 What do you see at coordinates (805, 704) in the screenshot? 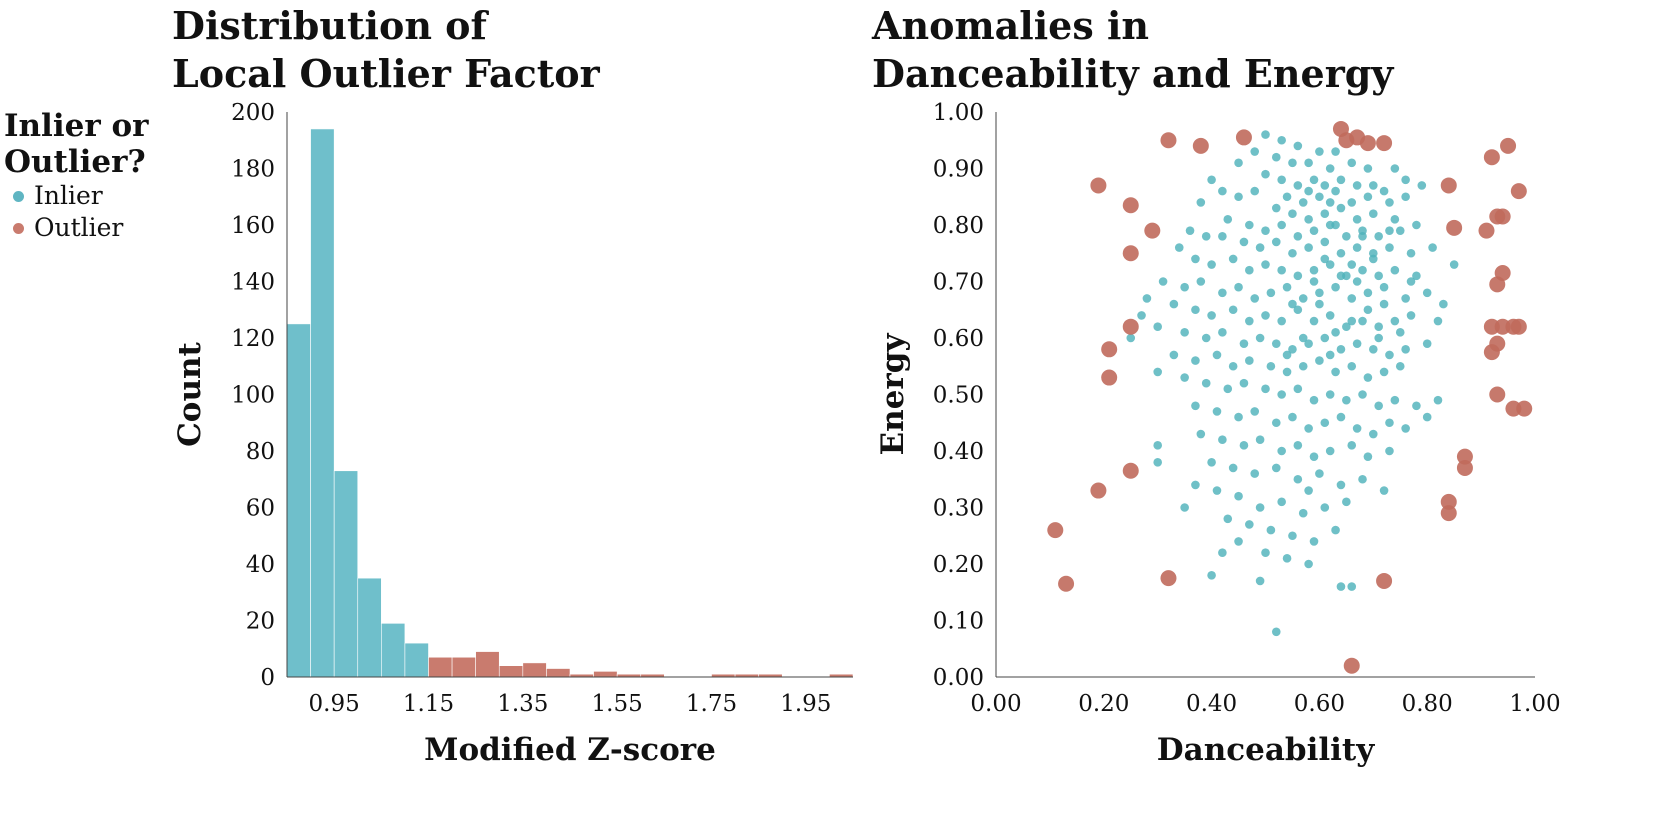
I see `histogram-x-tick-label: 1.95` at bounding box center [805, 704].